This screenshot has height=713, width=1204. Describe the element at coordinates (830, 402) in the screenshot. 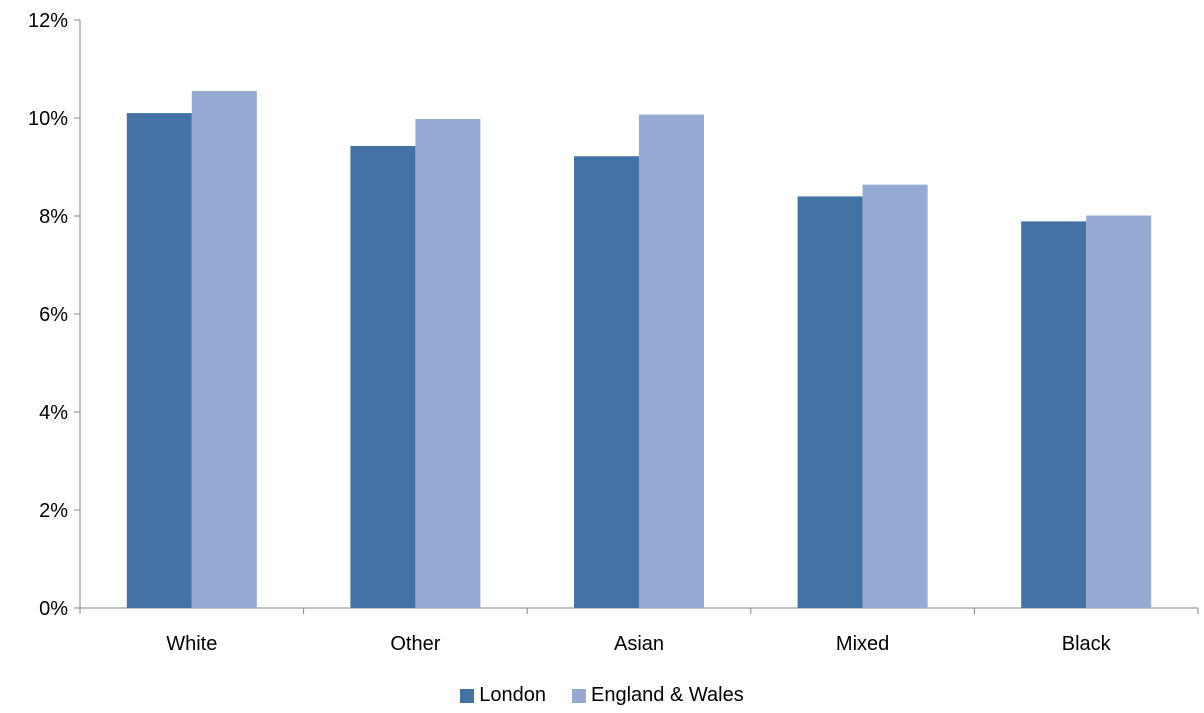

I see `bar-mixed-london` at that location.